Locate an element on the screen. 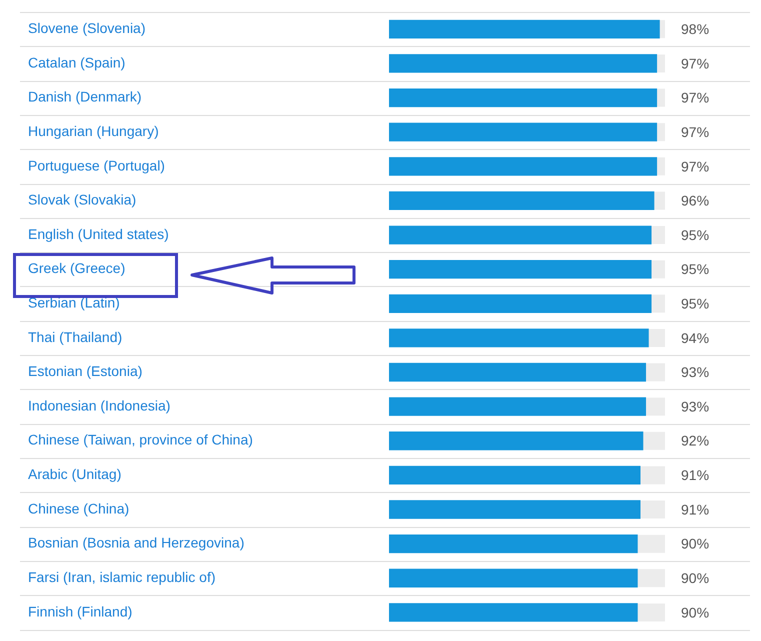  y-tick-label: Portuguese (Portugal) is located at coordinates (96, 165).